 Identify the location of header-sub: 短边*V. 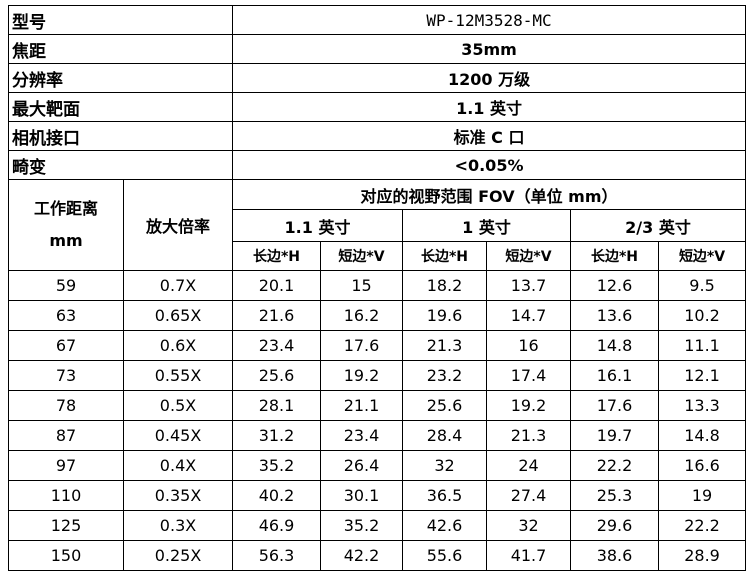
(528, 256).